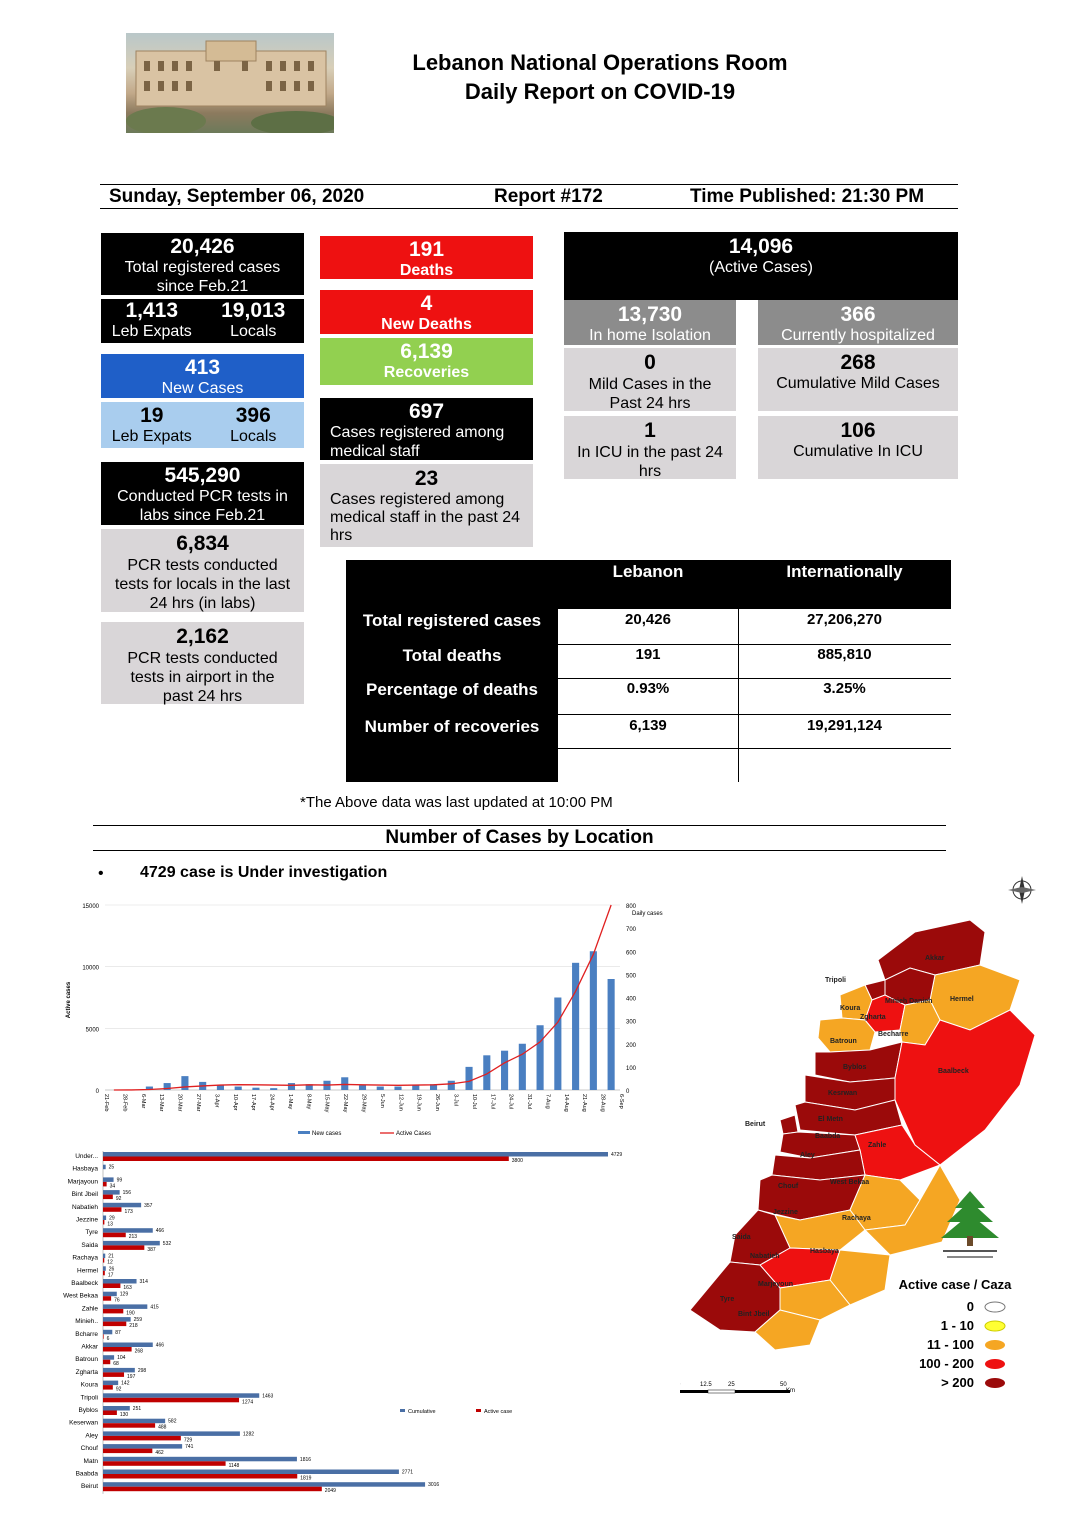  Describe the element at coordinates (202, 636) in the screenshot. I see `pcr-airport-value: 2,162` at that location.